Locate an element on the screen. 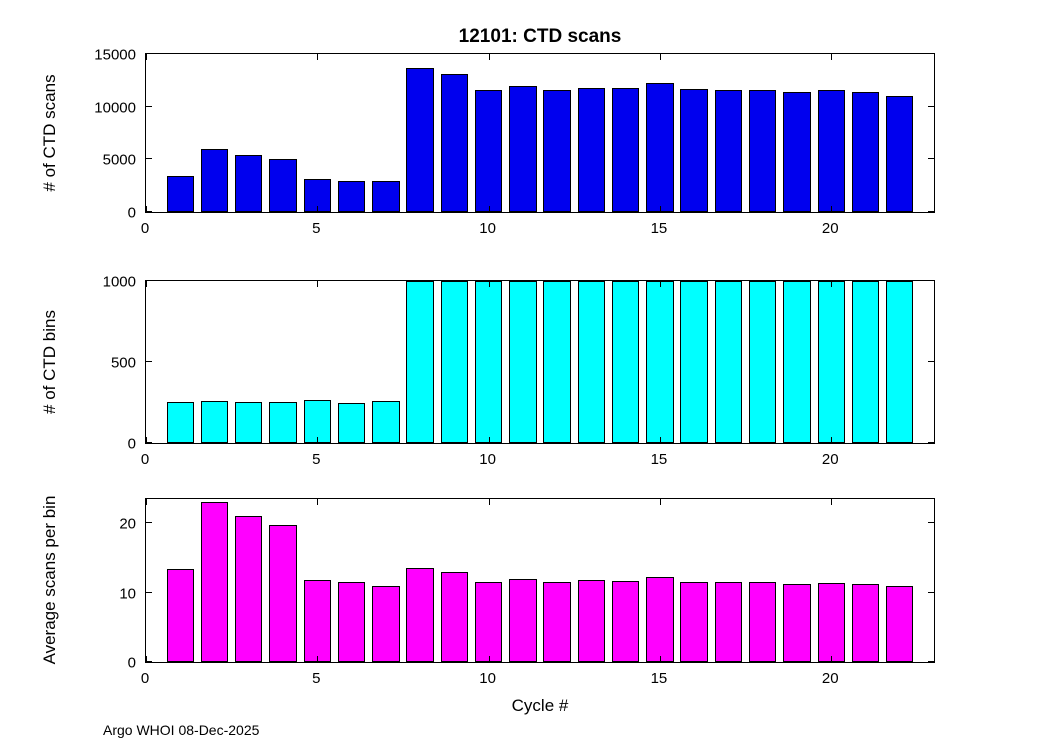 This screenshot has width=1050, height=750. y-tick-label: 15000 is located at coordinates (115, 55).